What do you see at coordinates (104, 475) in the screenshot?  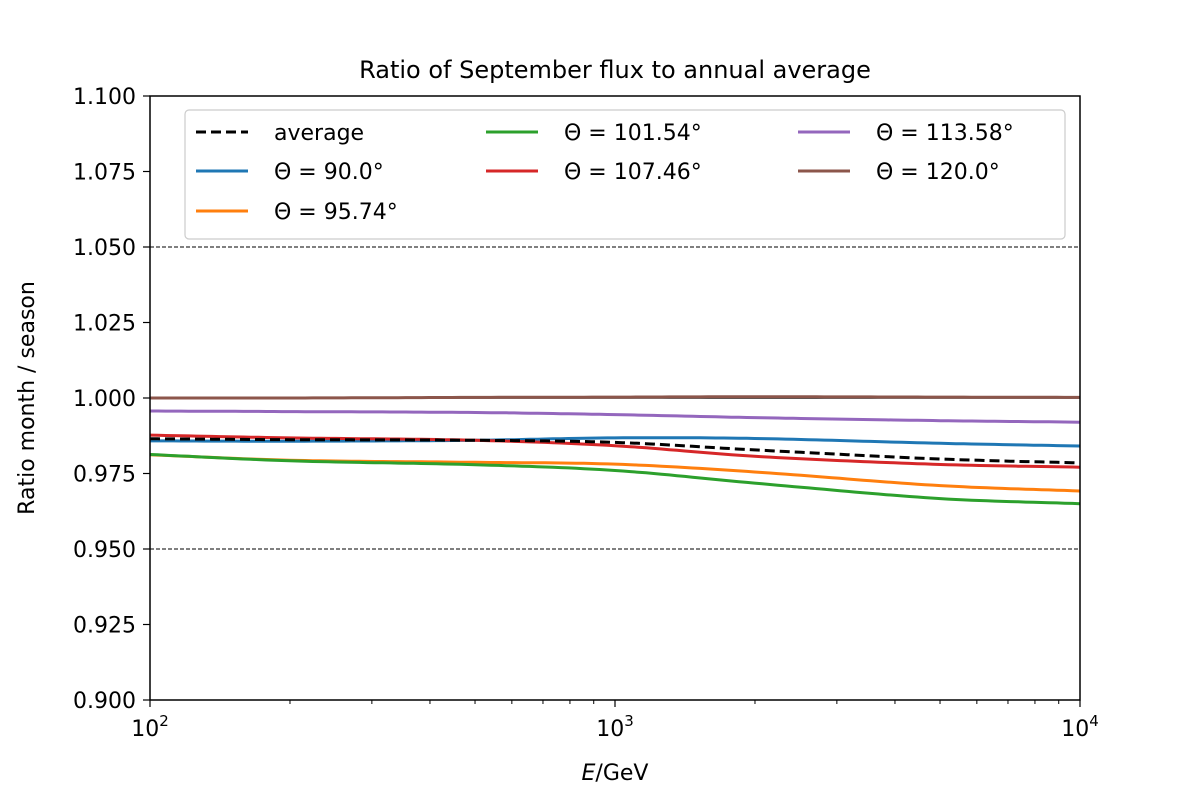 I see `y-tick-label-3: 0.975` at bounding box center [104, 475].